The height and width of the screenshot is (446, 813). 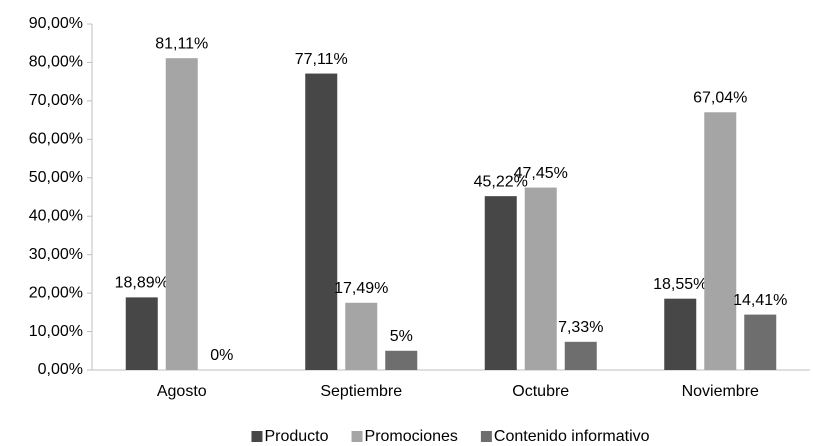 What do you see at coordinates (361, 391) in the screenshot?
I see `x-tick-label: Septiembre` at bounding box center [361, 391].